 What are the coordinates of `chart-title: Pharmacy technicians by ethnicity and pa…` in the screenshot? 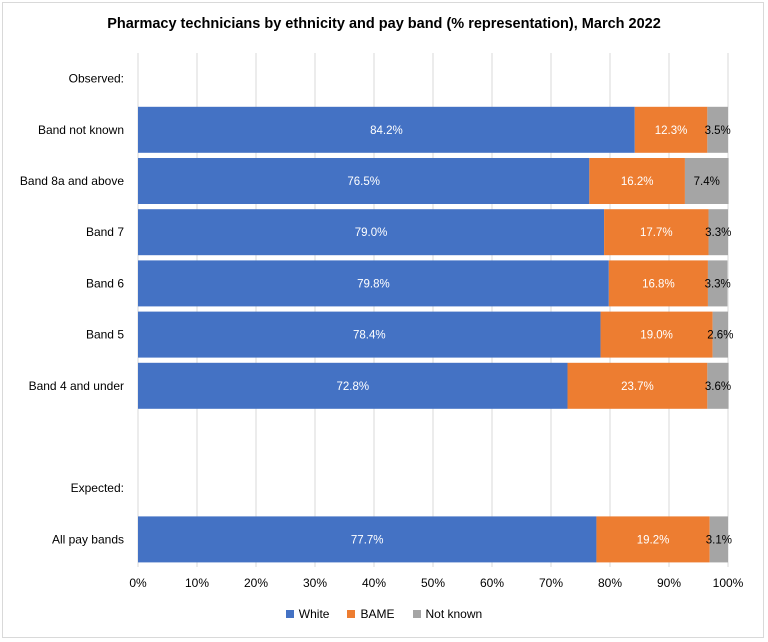 It's located at (384, 24).